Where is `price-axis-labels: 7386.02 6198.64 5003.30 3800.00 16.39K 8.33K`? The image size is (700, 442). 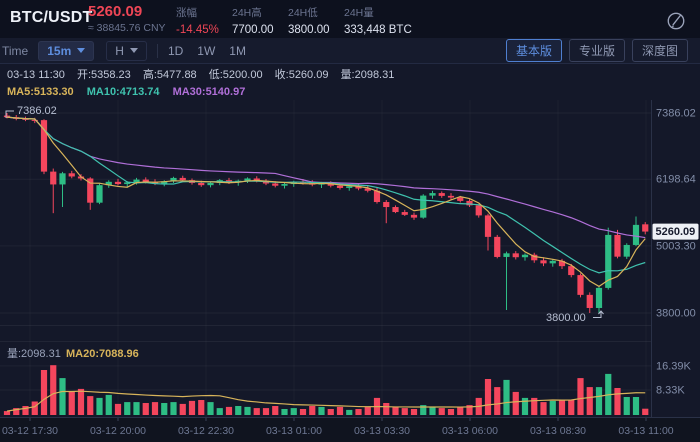 price-axis-labels: 7386.02 6198.64 5003.30 3800.00 16.39K 8.33K is located at coordinates (676, 252).